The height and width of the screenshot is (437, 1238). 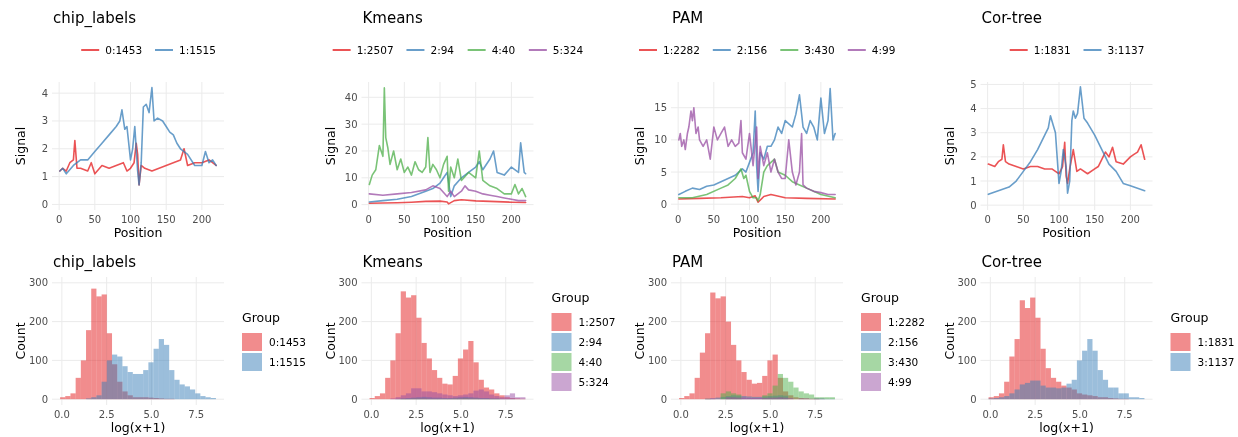 What do you see at coordinates (351, 151) in the screenshot?
I see `y-tick-label: 20` at bounding box center [351, 151].